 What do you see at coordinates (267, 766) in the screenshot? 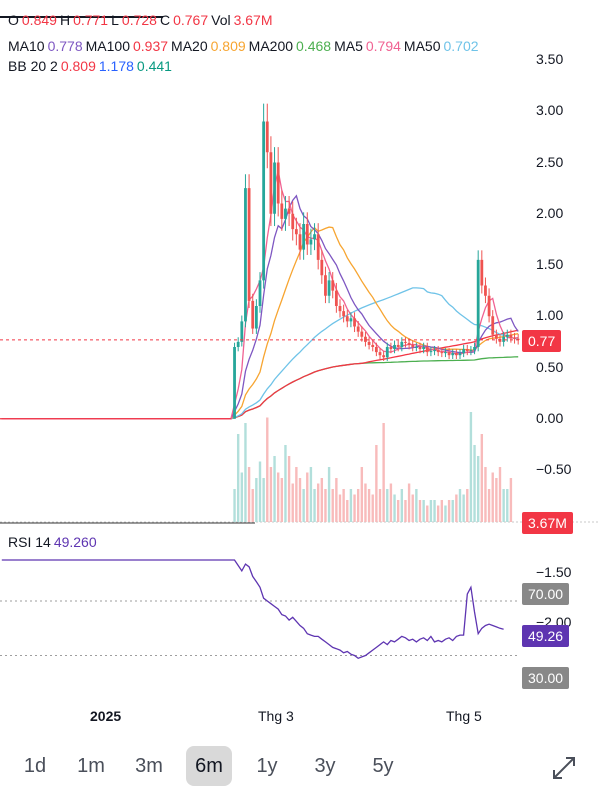
I see `range-button-1y: 1y` at bounding box center [267, 766].